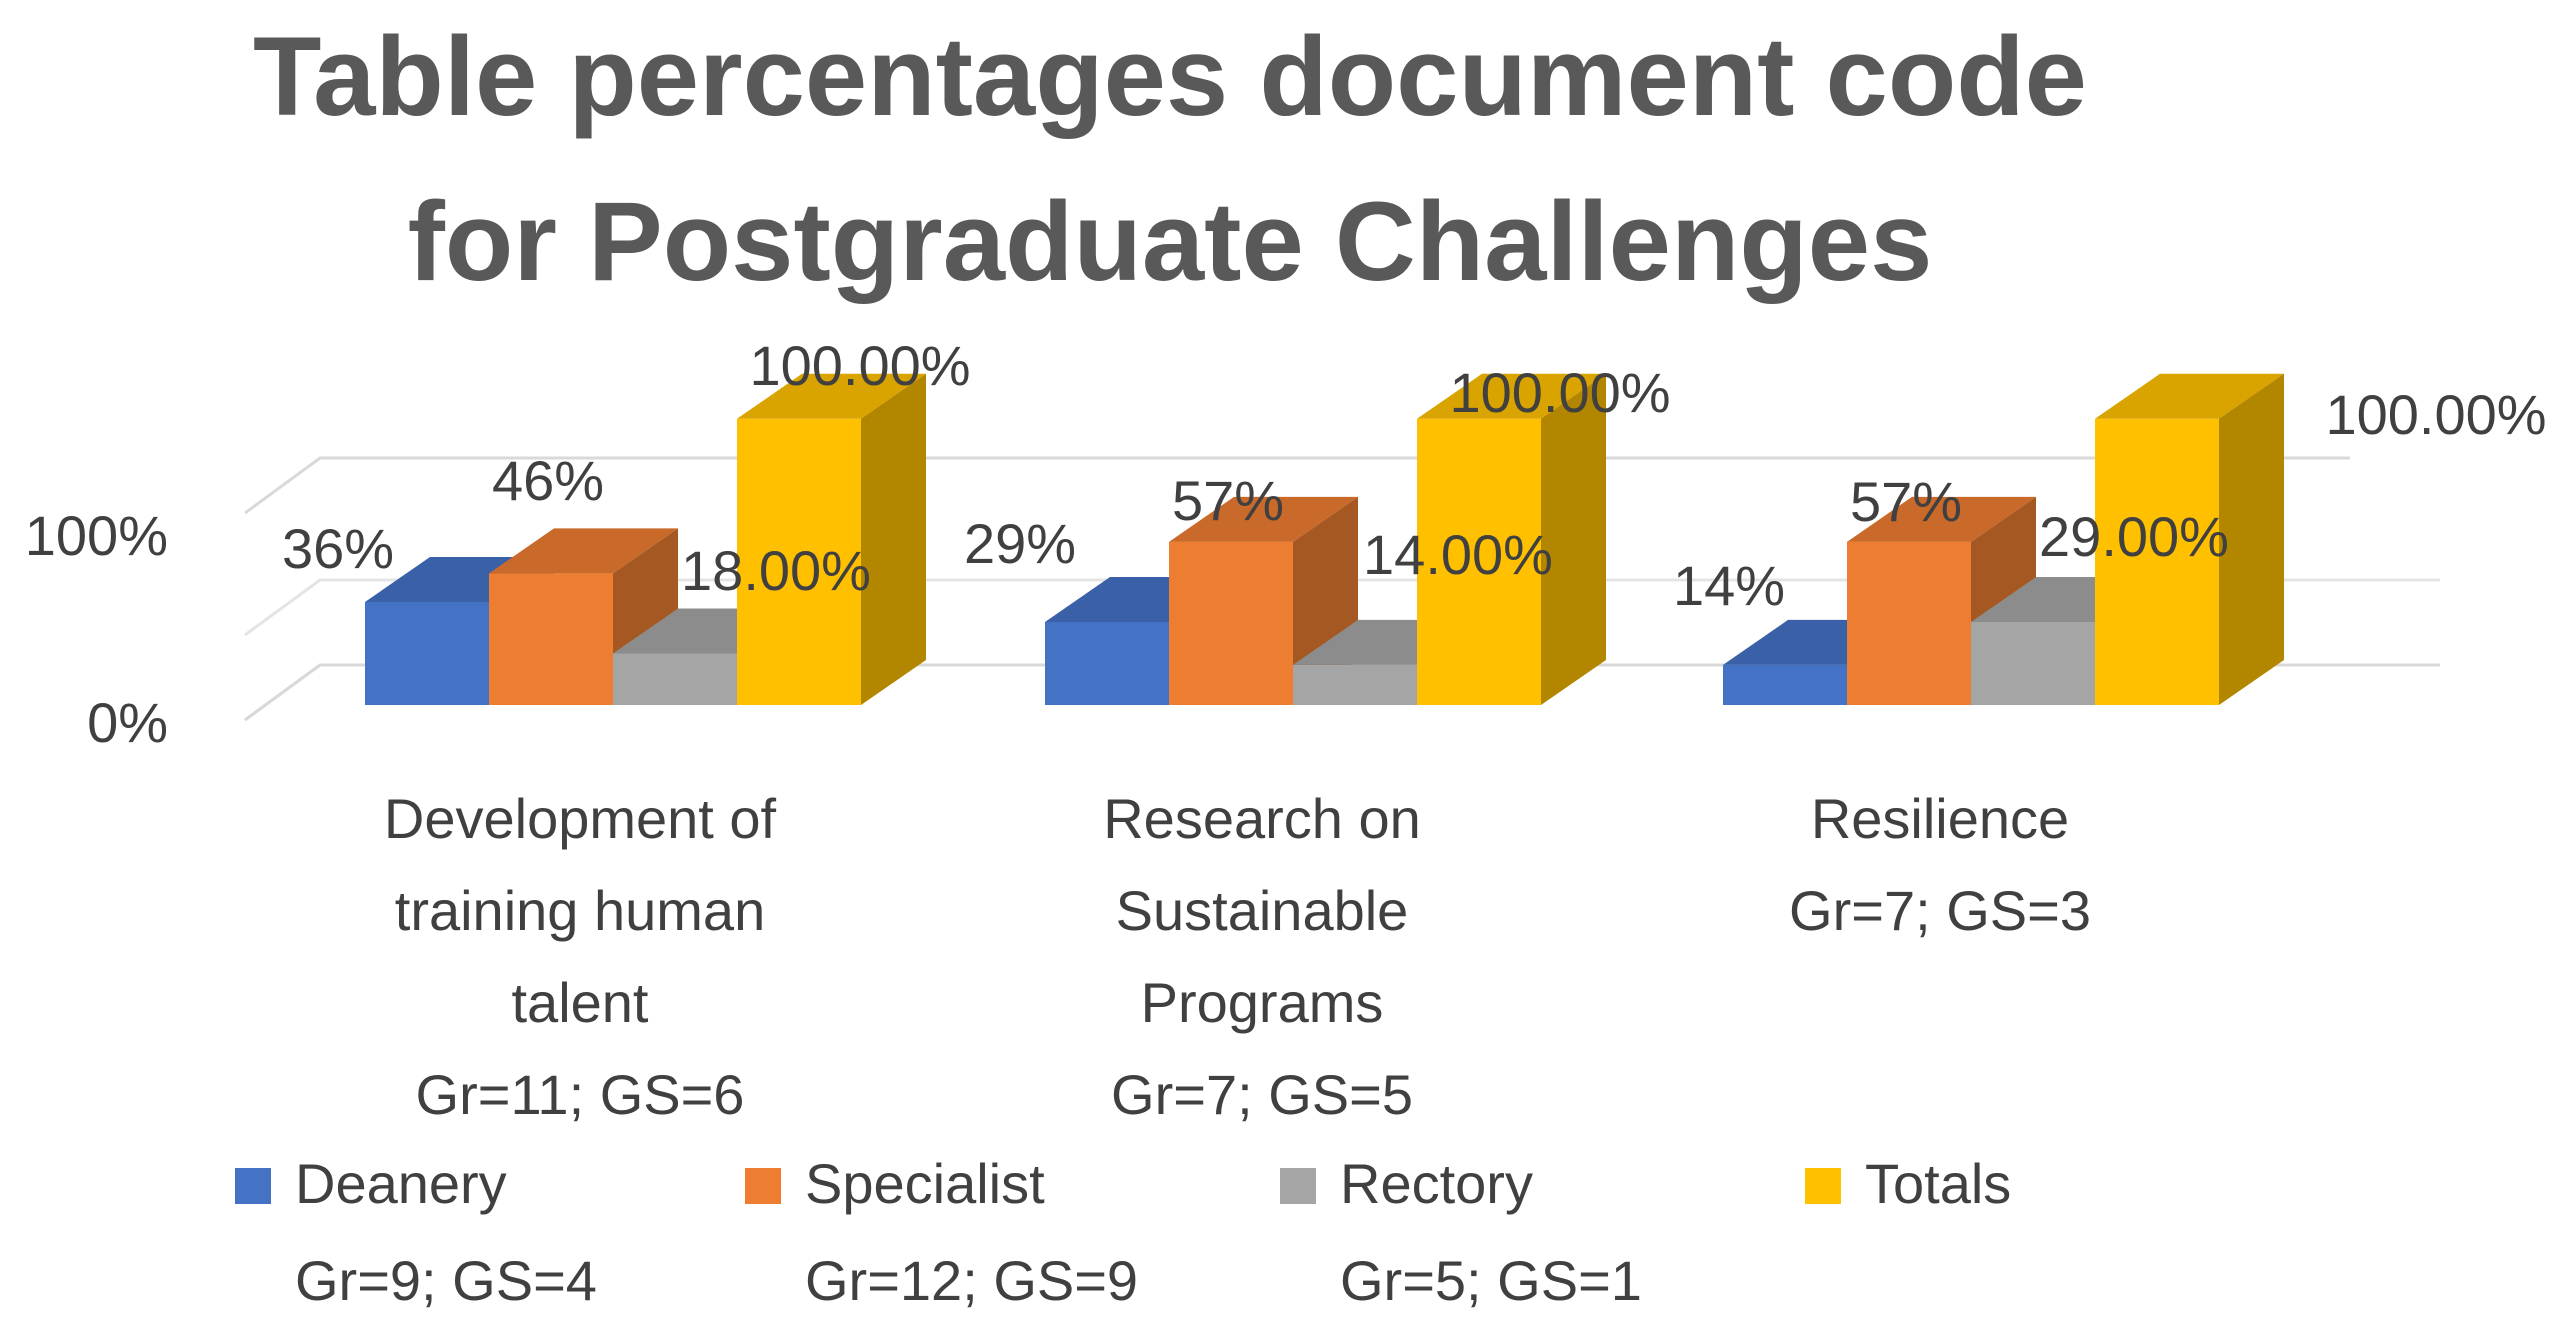 Image resolution: width=2574 pixels, height=1324 pixels. What do you see at coordinates (1436, 1183) in the screenshot?
I see `legend-label: Rectory` at bounding box center [1436, 1183].